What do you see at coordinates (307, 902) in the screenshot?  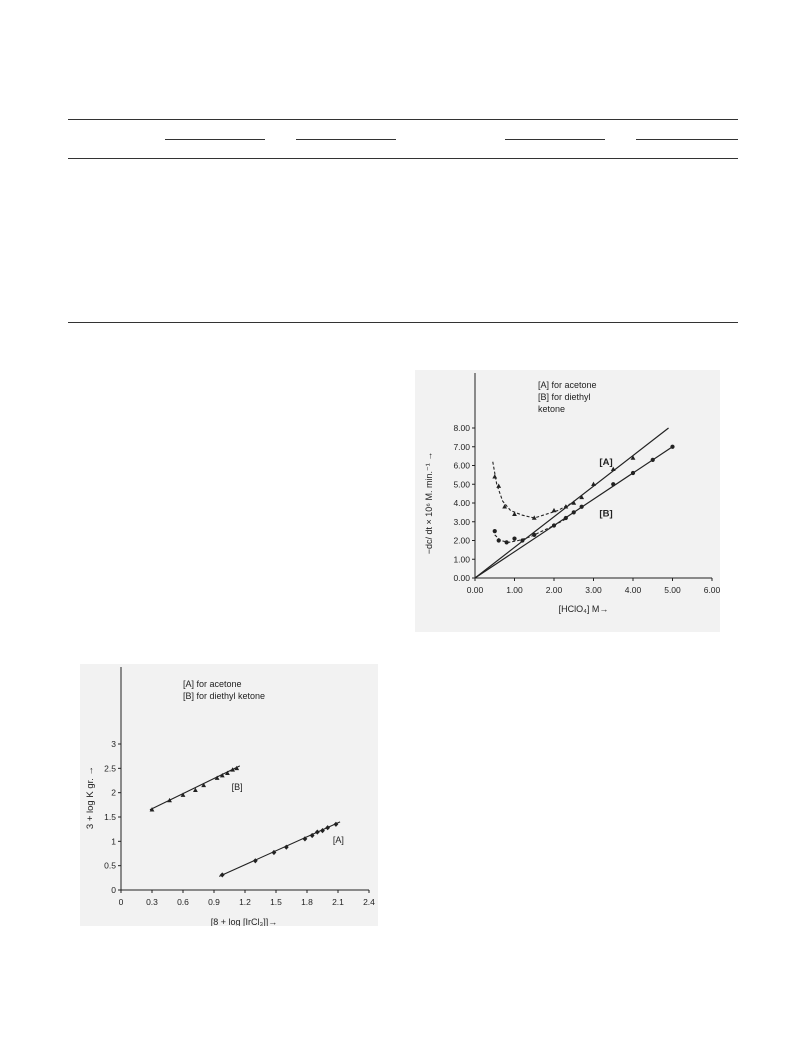 I see `x-tick-label: 1.8` at bounding box center [307, 902].